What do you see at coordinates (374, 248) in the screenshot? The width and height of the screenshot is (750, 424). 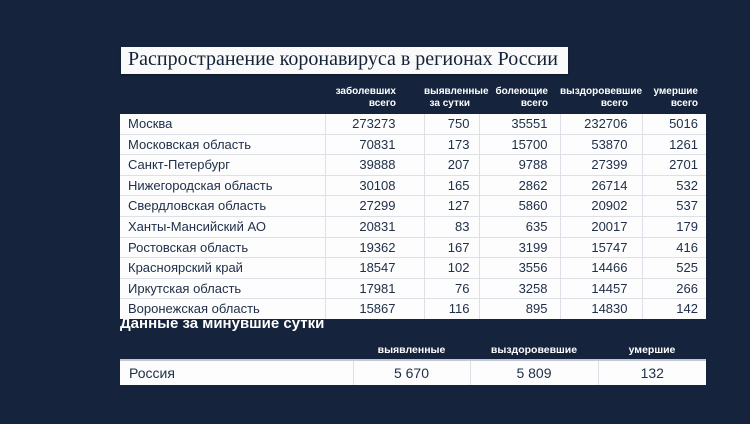 I see `value-cell: 19362` at bounding box center [374, 248].